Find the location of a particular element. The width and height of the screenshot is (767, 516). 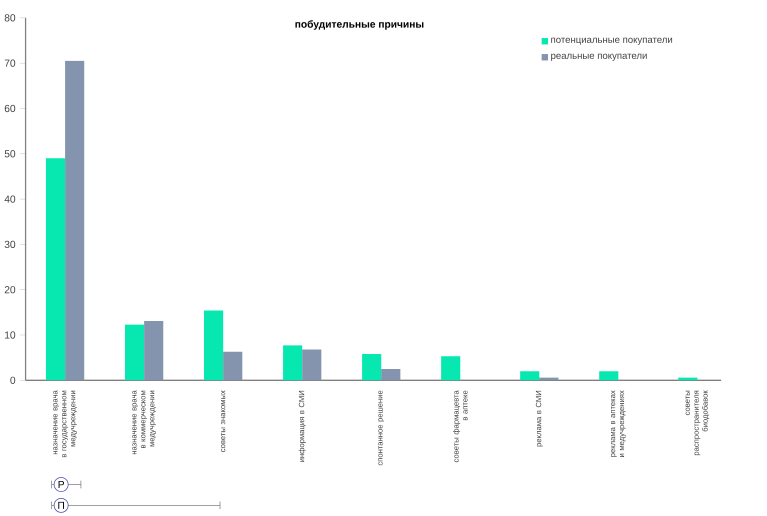

y-tick-label: 70 is located at coordinates (10, 63).